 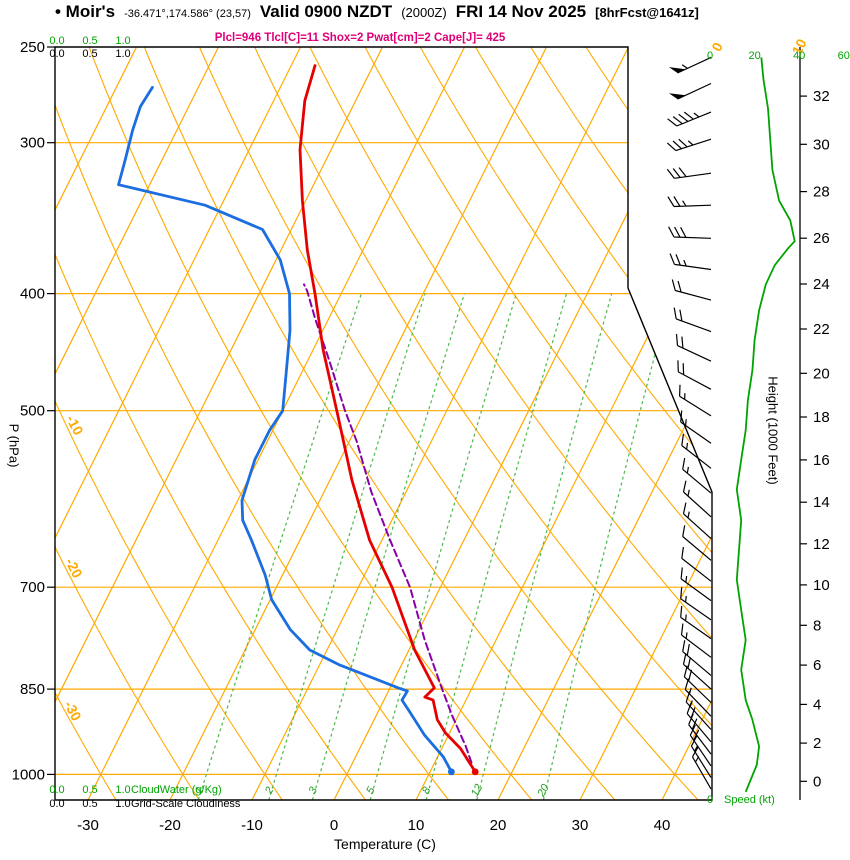 I want to click on height-tick-label: 4, so click(x=817, y=704).